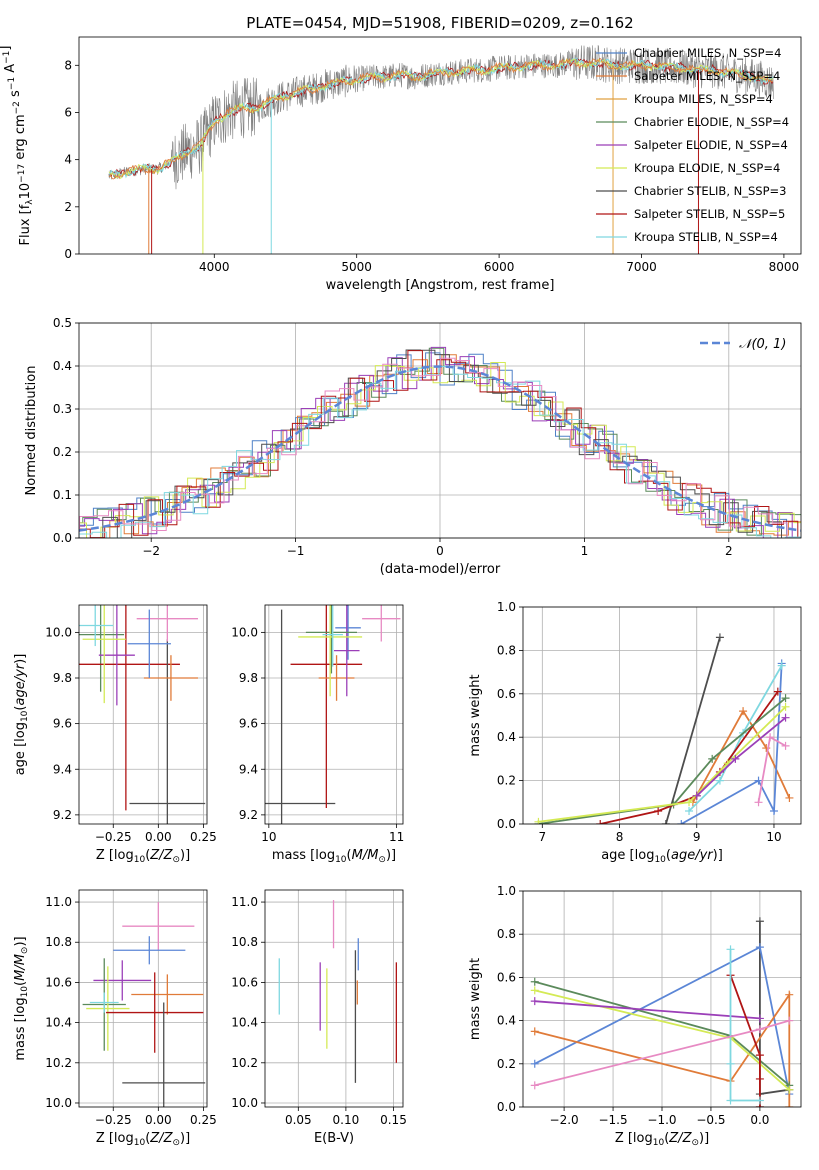 The width and height of the screenshot is (819, 1170). I want to click on x-tick-label: 8000, so click(784, 267).